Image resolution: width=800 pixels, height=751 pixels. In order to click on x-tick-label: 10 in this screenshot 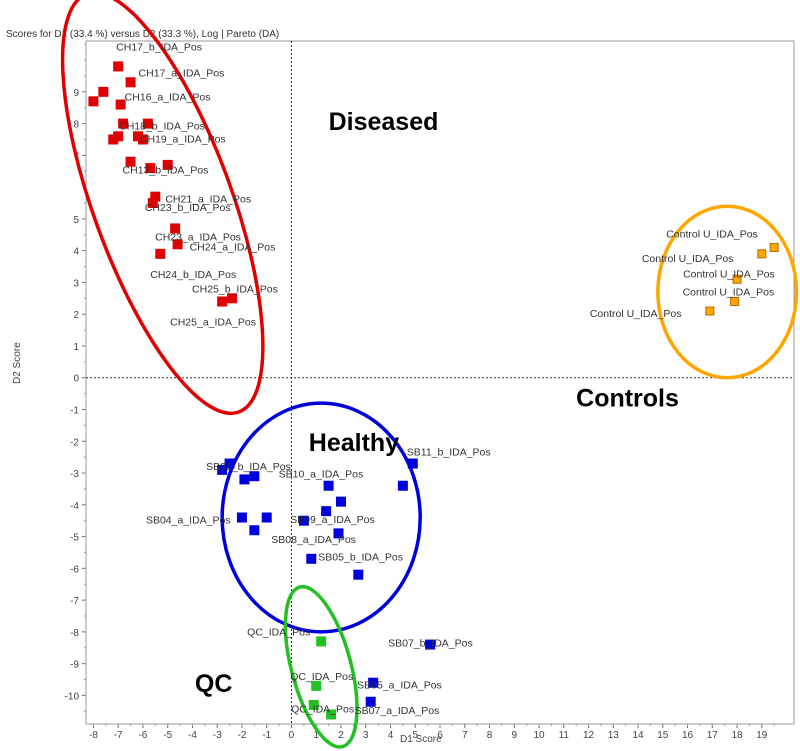, I will do `click(539, 735)`.